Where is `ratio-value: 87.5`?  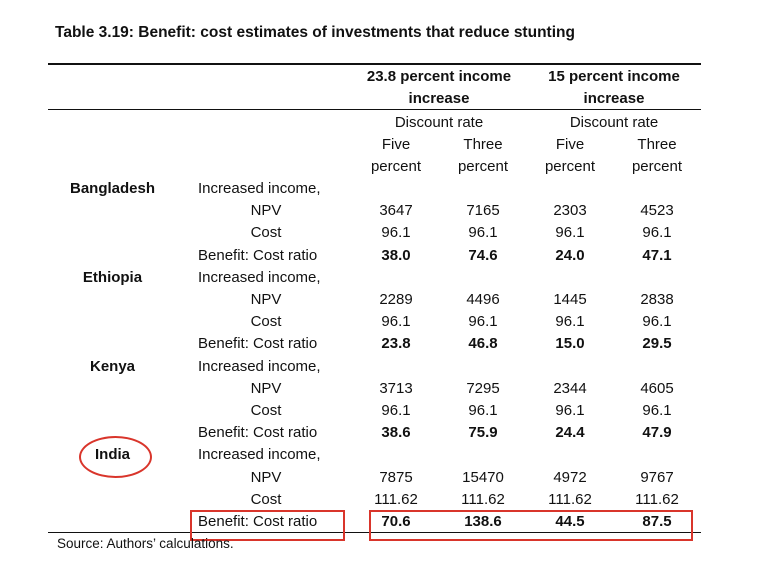 ratio-value: 87.5 is located at coordinates (657, 521).